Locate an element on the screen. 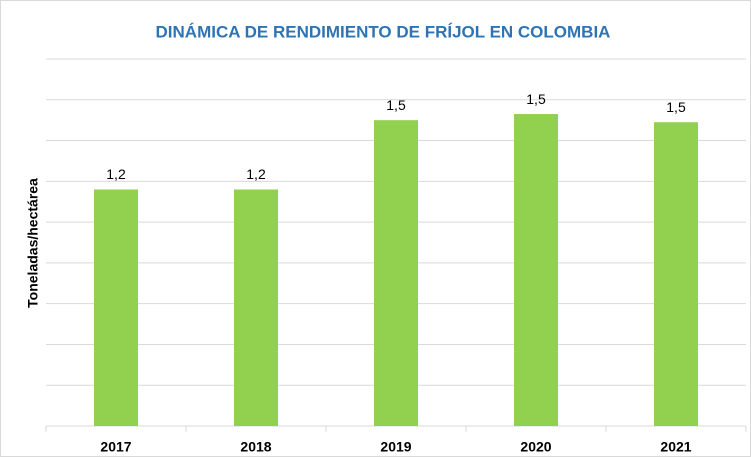  x-tick-label: 2017 is located at coordinates (115, 447).